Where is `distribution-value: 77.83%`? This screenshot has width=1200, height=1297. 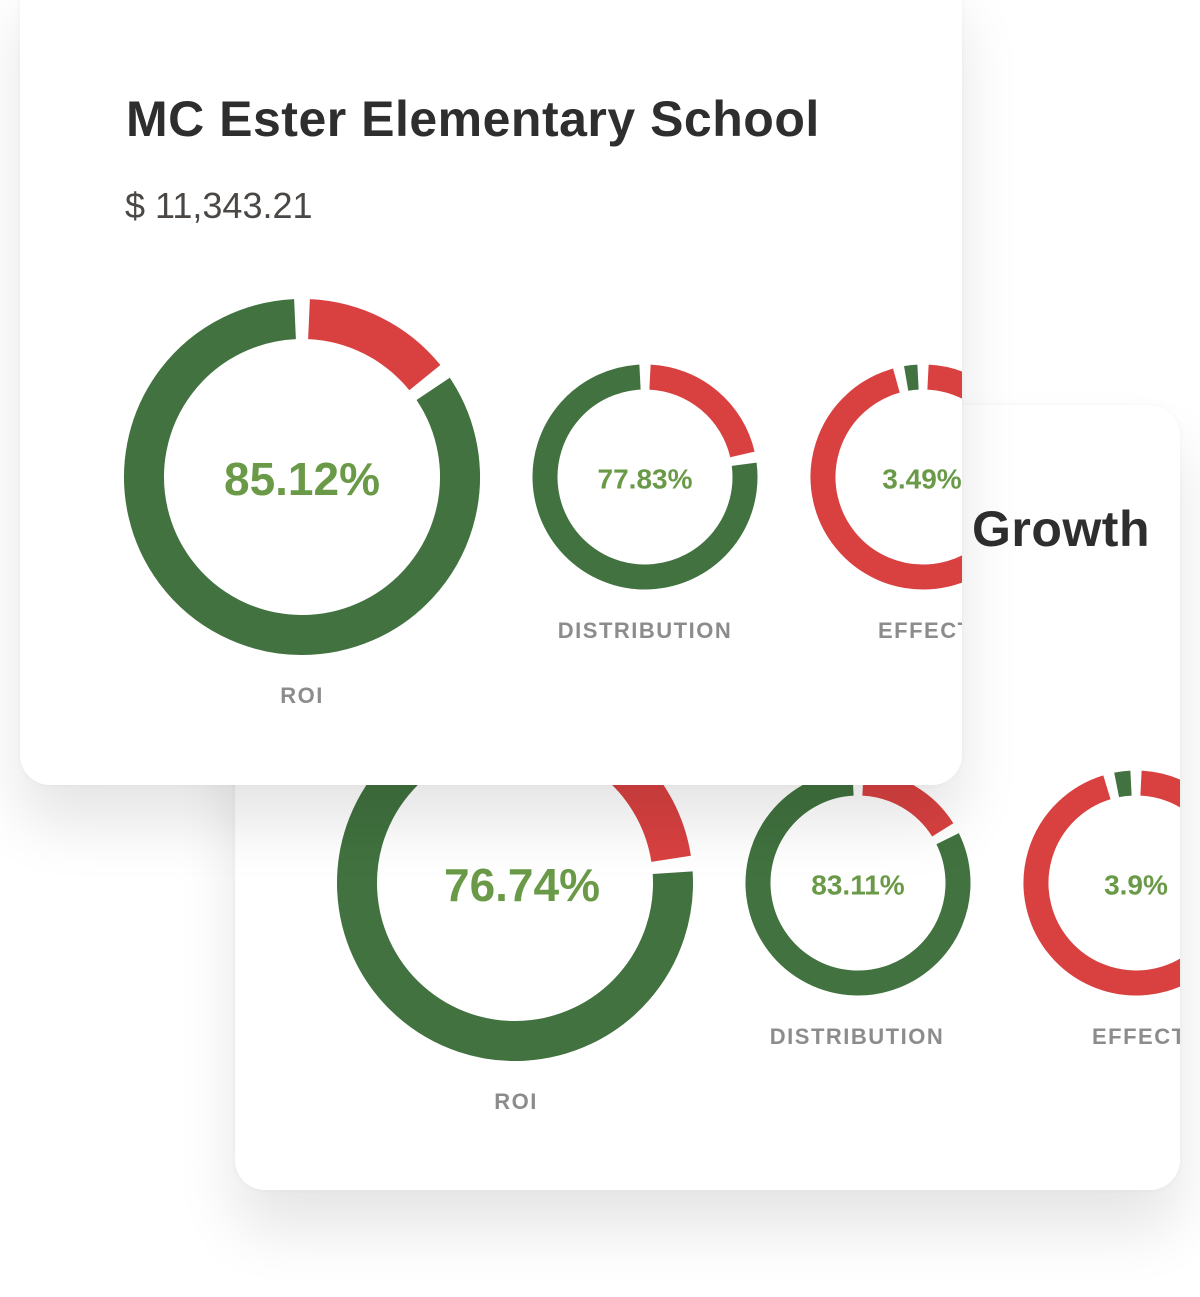 distribution-value: 77.83% is located at coordinates (645, 479).